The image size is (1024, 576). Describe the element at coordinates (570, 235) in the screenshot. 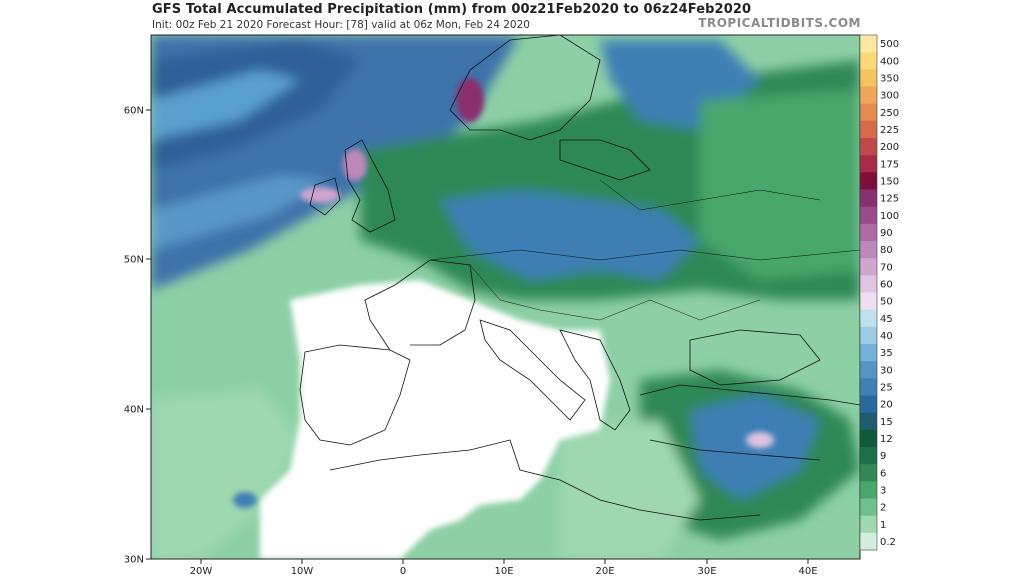

I see `precip-central-europe` at that location.